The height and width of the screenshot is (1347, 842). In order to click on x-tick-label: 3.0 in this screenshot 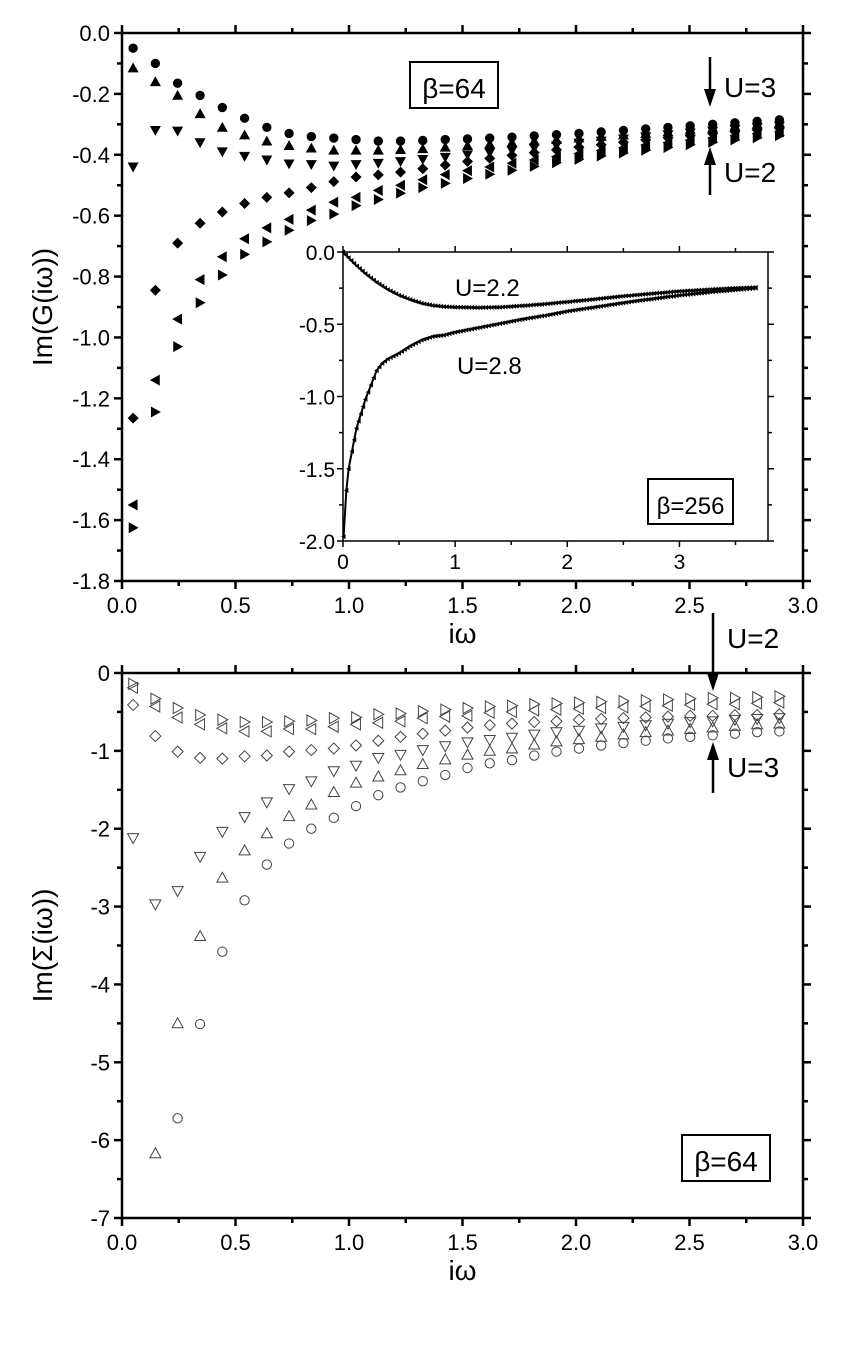, I will do `click(803, 1242)`.